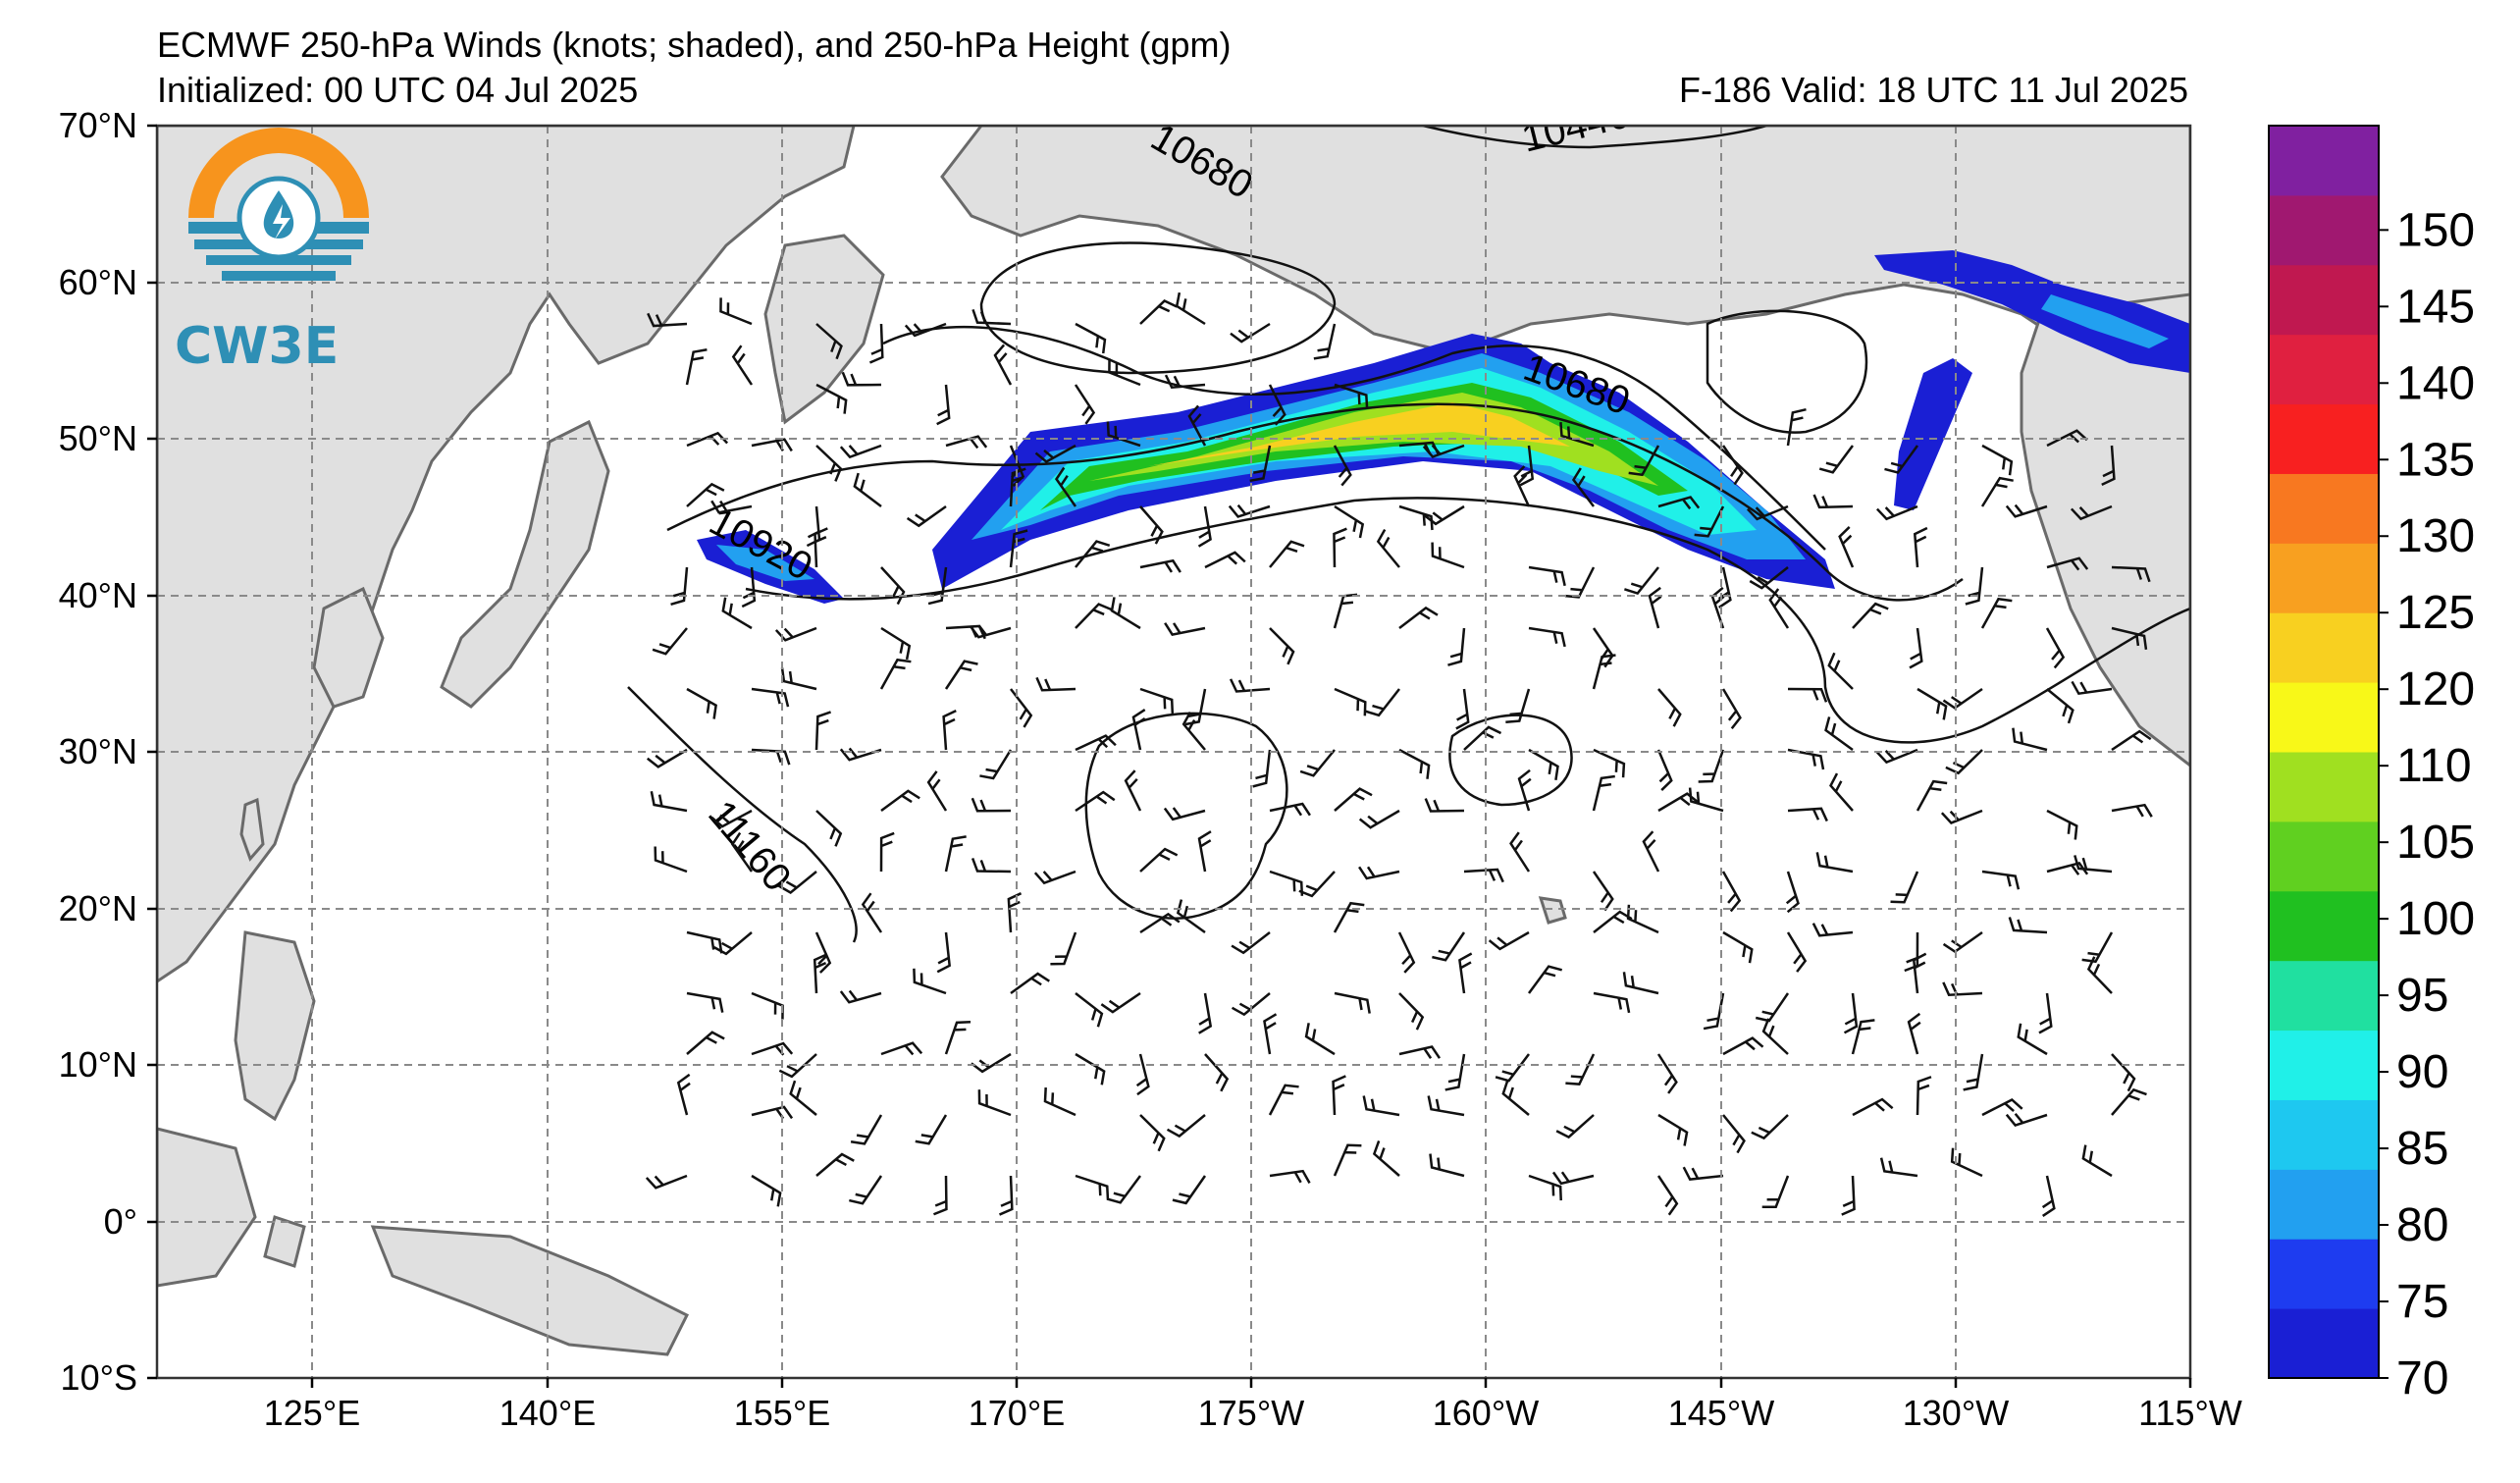 The image size is (2520, 1483). What do you see at coordinates (281, 222) in the screenshot?
I see `logo-bolt-icon` at bounding box center [281, 222].